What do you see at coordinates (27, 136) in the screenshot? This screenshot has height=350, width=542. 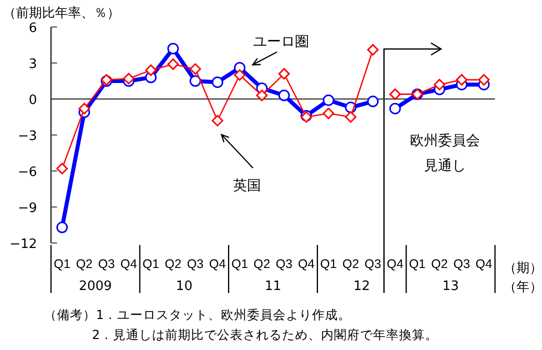 I see `y-tick-label: −3` at bounding box center [27, 136].